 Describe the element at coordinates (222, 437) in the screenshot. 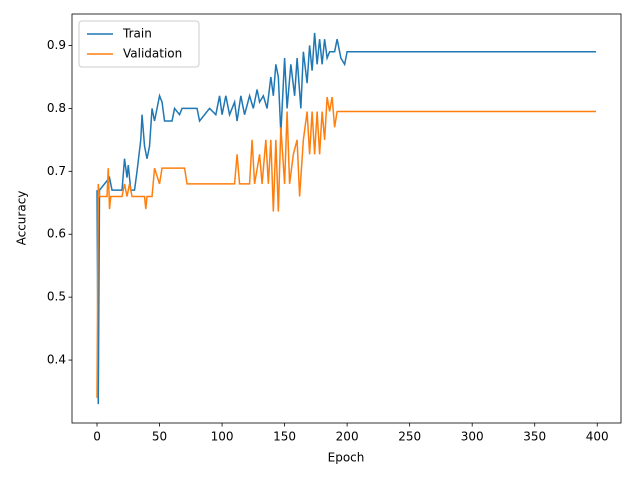

I see `x-tick-label: 100` at that location.